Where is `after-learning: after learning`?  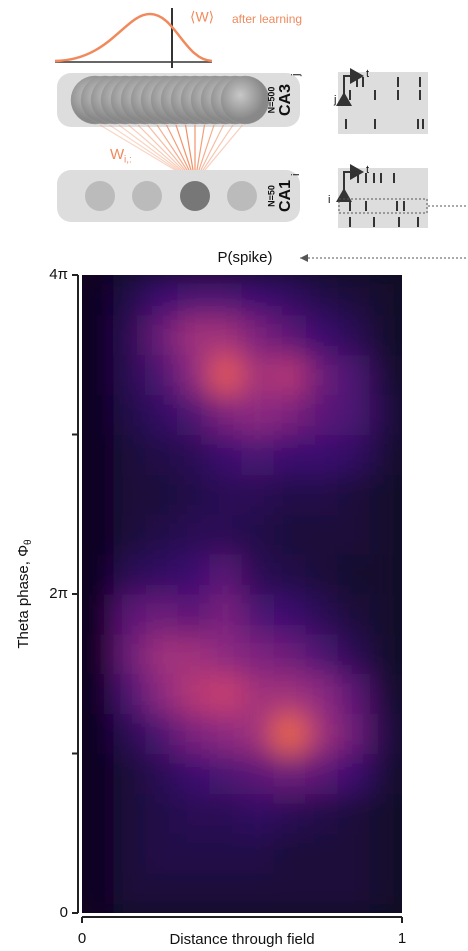
after-learning: after learning is located at coordinates (267, 19).